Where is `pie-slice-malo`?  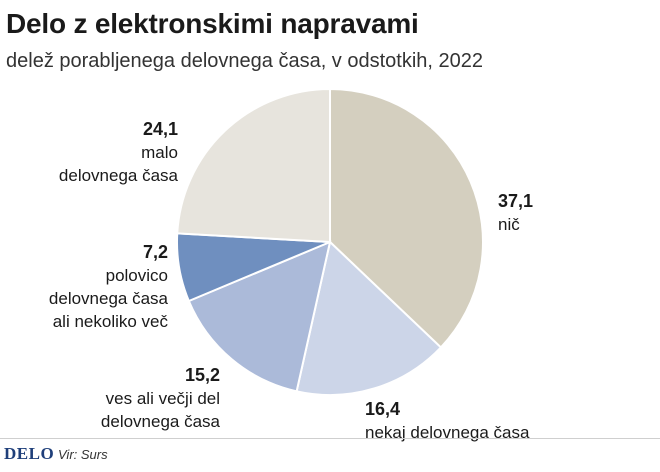 pie-slice-malo is located at coordinates (253, 165).